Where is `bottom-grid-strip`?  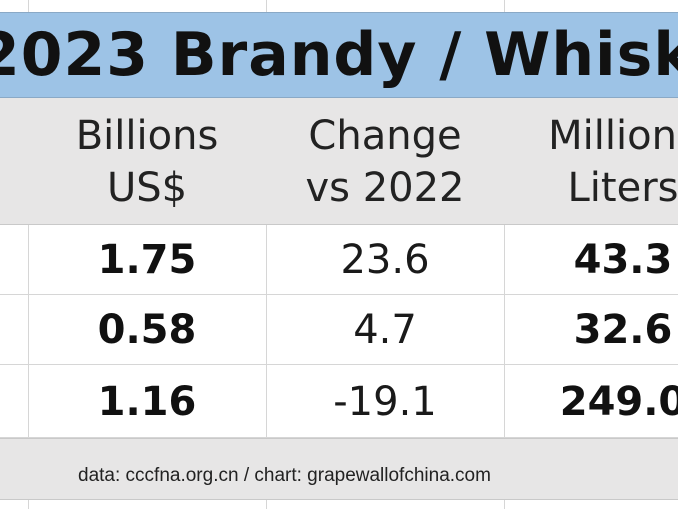
bottom-grid-strip is located at coordinates (339, 504).